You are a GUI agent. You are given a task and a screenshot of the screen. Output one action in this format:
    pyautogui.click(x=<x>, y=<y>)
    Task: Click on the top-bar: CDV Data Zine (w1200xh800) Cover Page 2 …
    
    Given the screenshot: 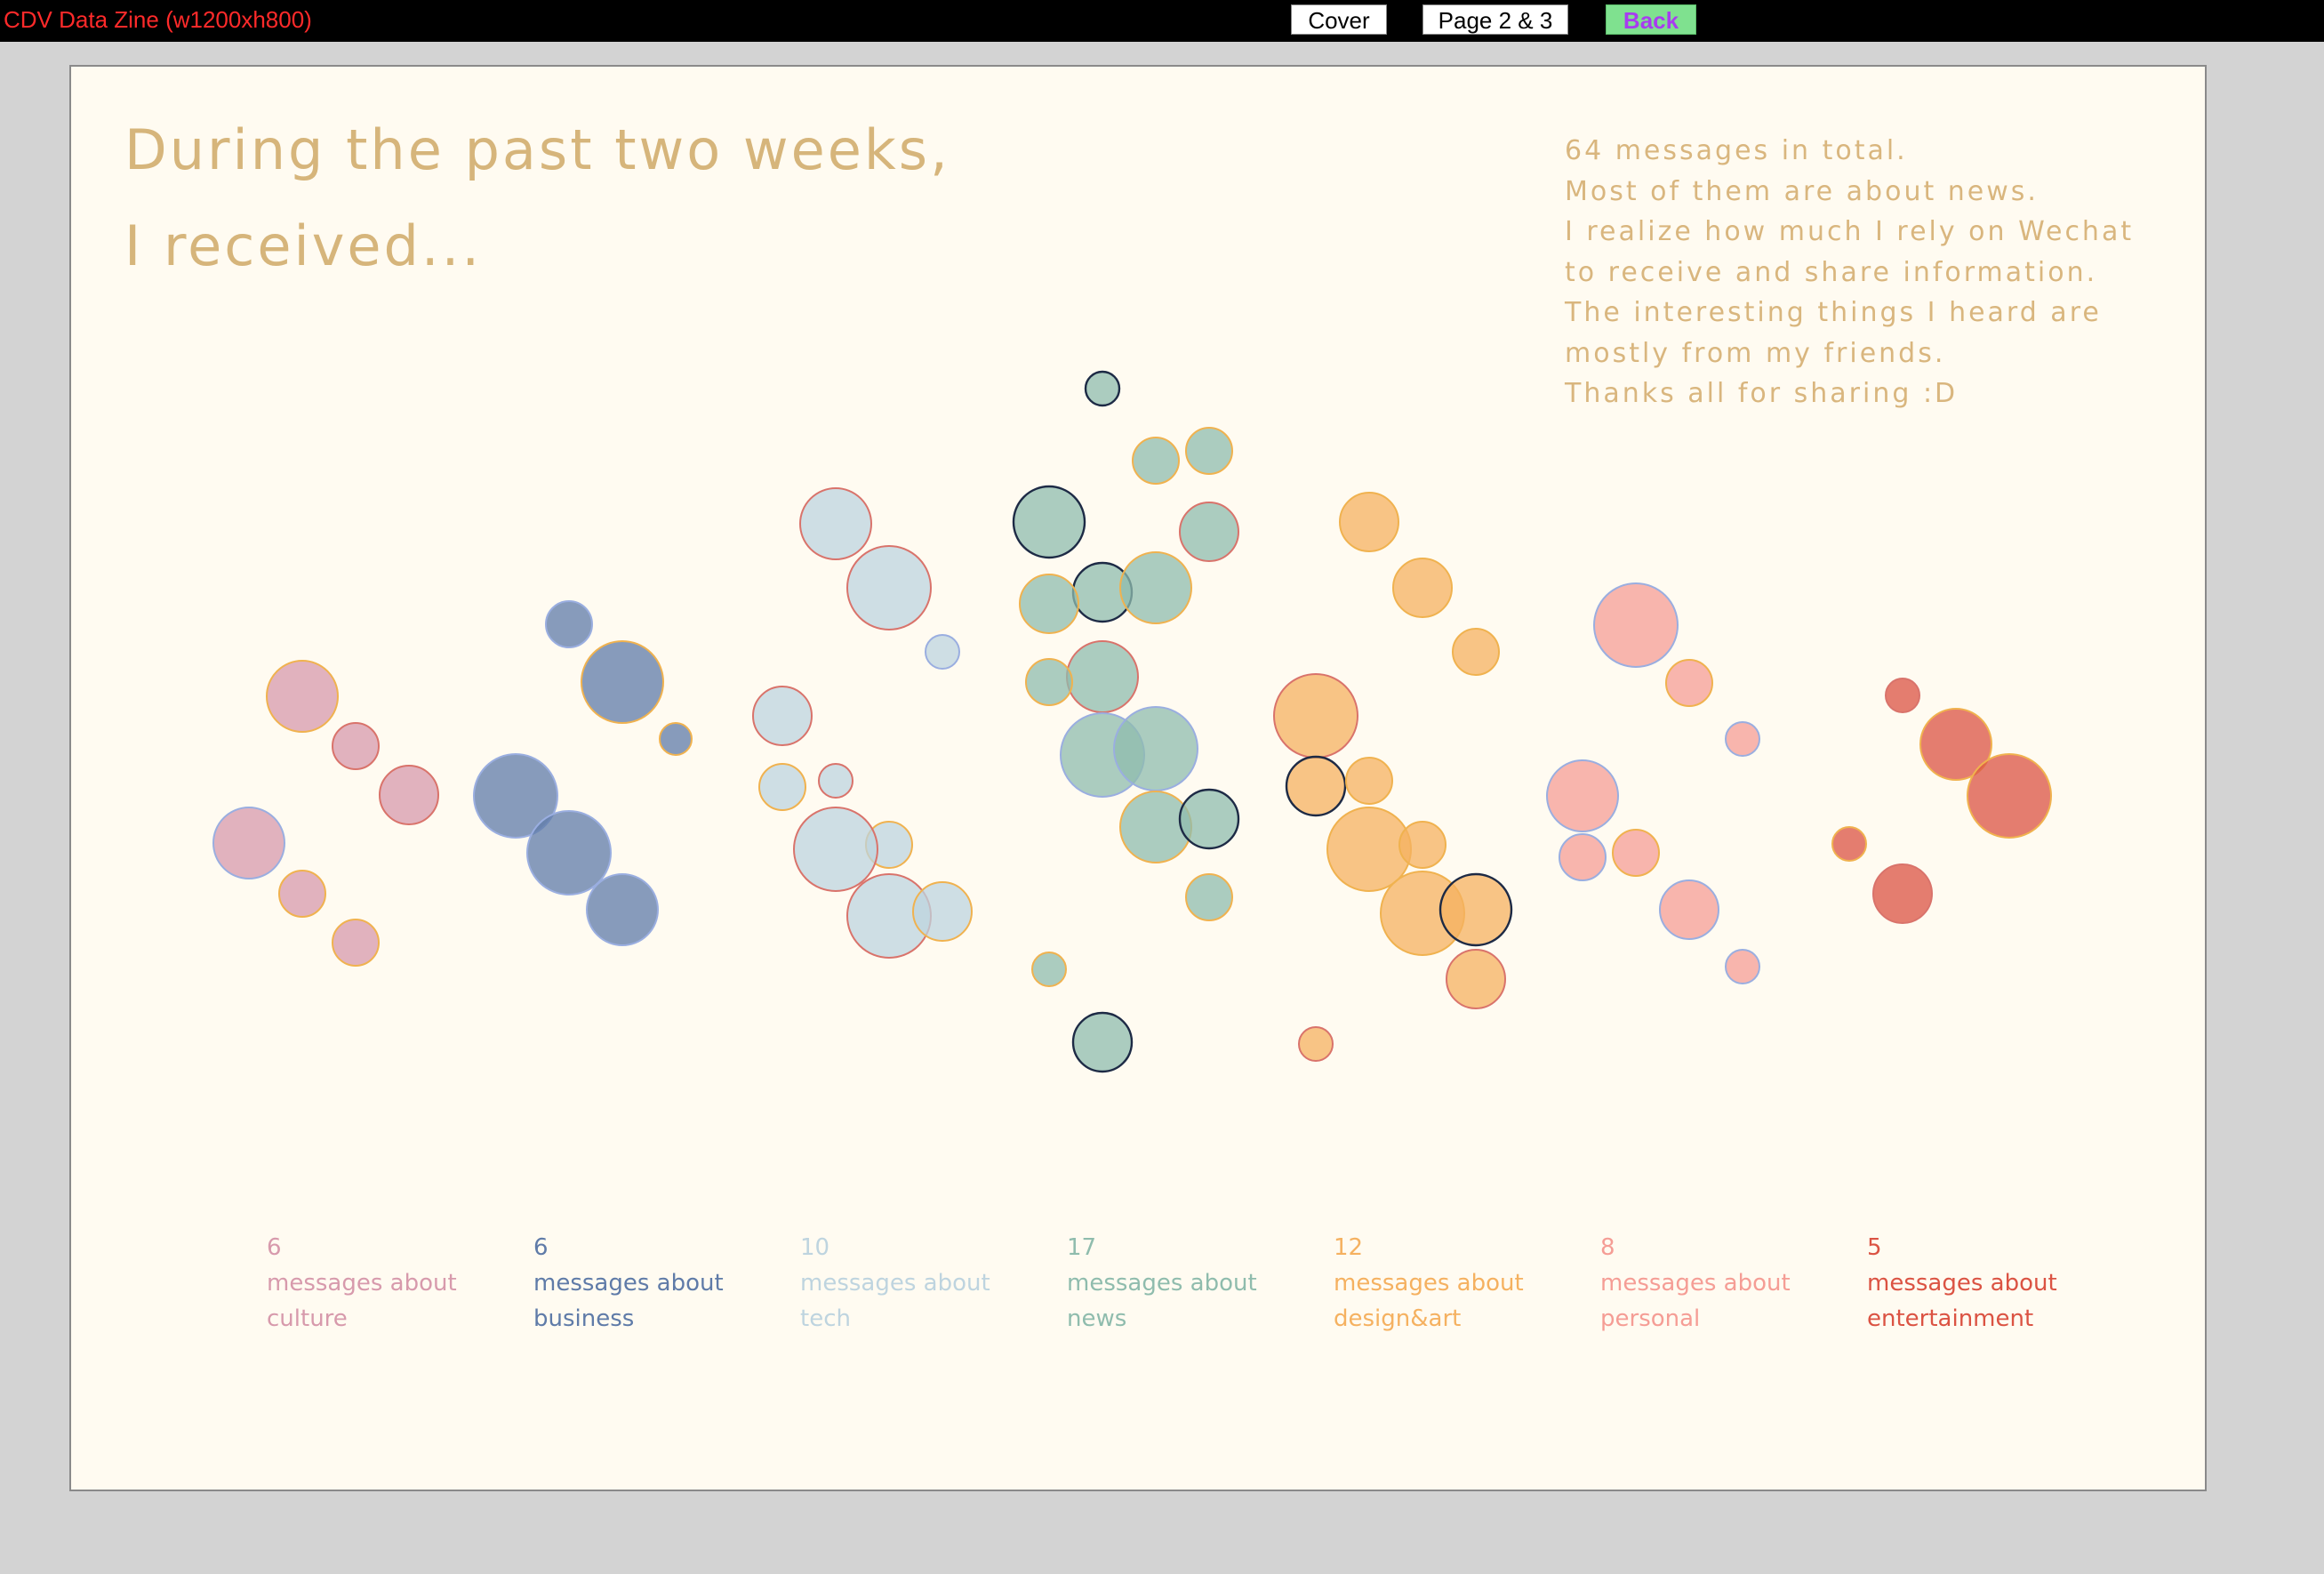 What is the action you would take?
    pyautogui.click(x=1162, y=21)
    